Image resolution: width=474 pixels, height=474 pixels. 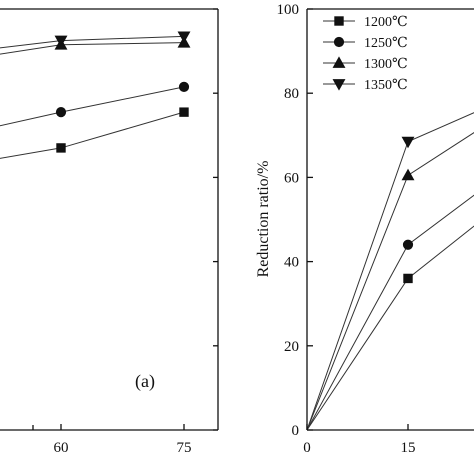 I want to click on panel-b-y-tick-label: 0, so click(x=296, y=431).